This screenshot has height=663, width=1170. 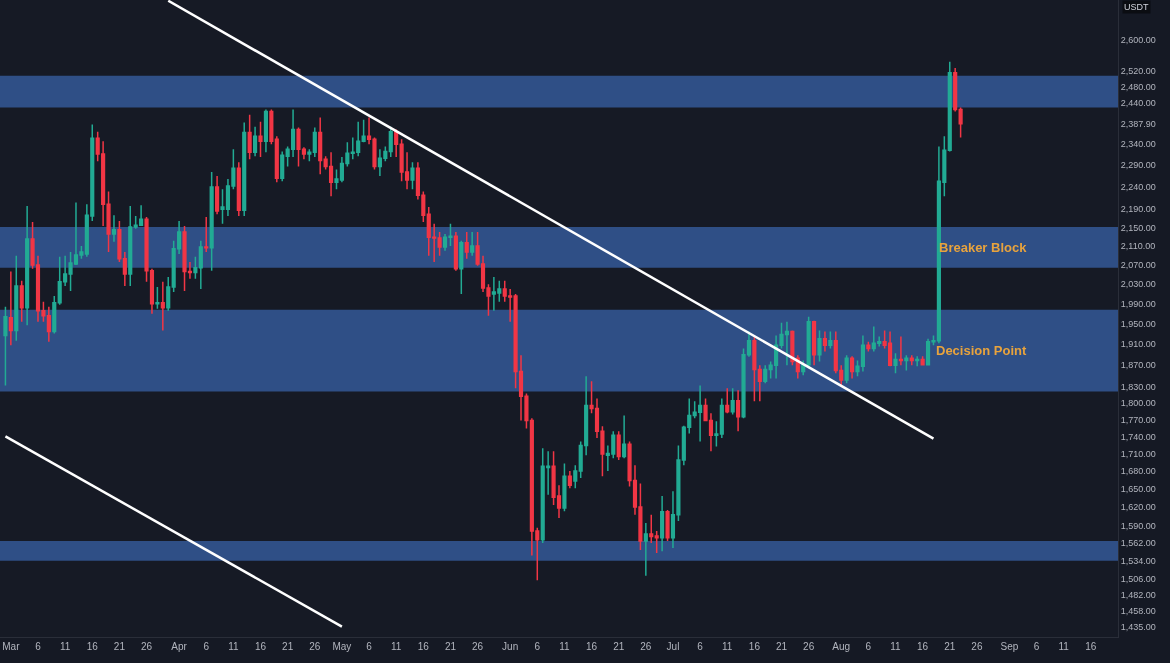 What do you see at coordinates (1009, 646) in the screenshot?
I see `x-tick-label: Sep` at bounding box center [1009, 646].